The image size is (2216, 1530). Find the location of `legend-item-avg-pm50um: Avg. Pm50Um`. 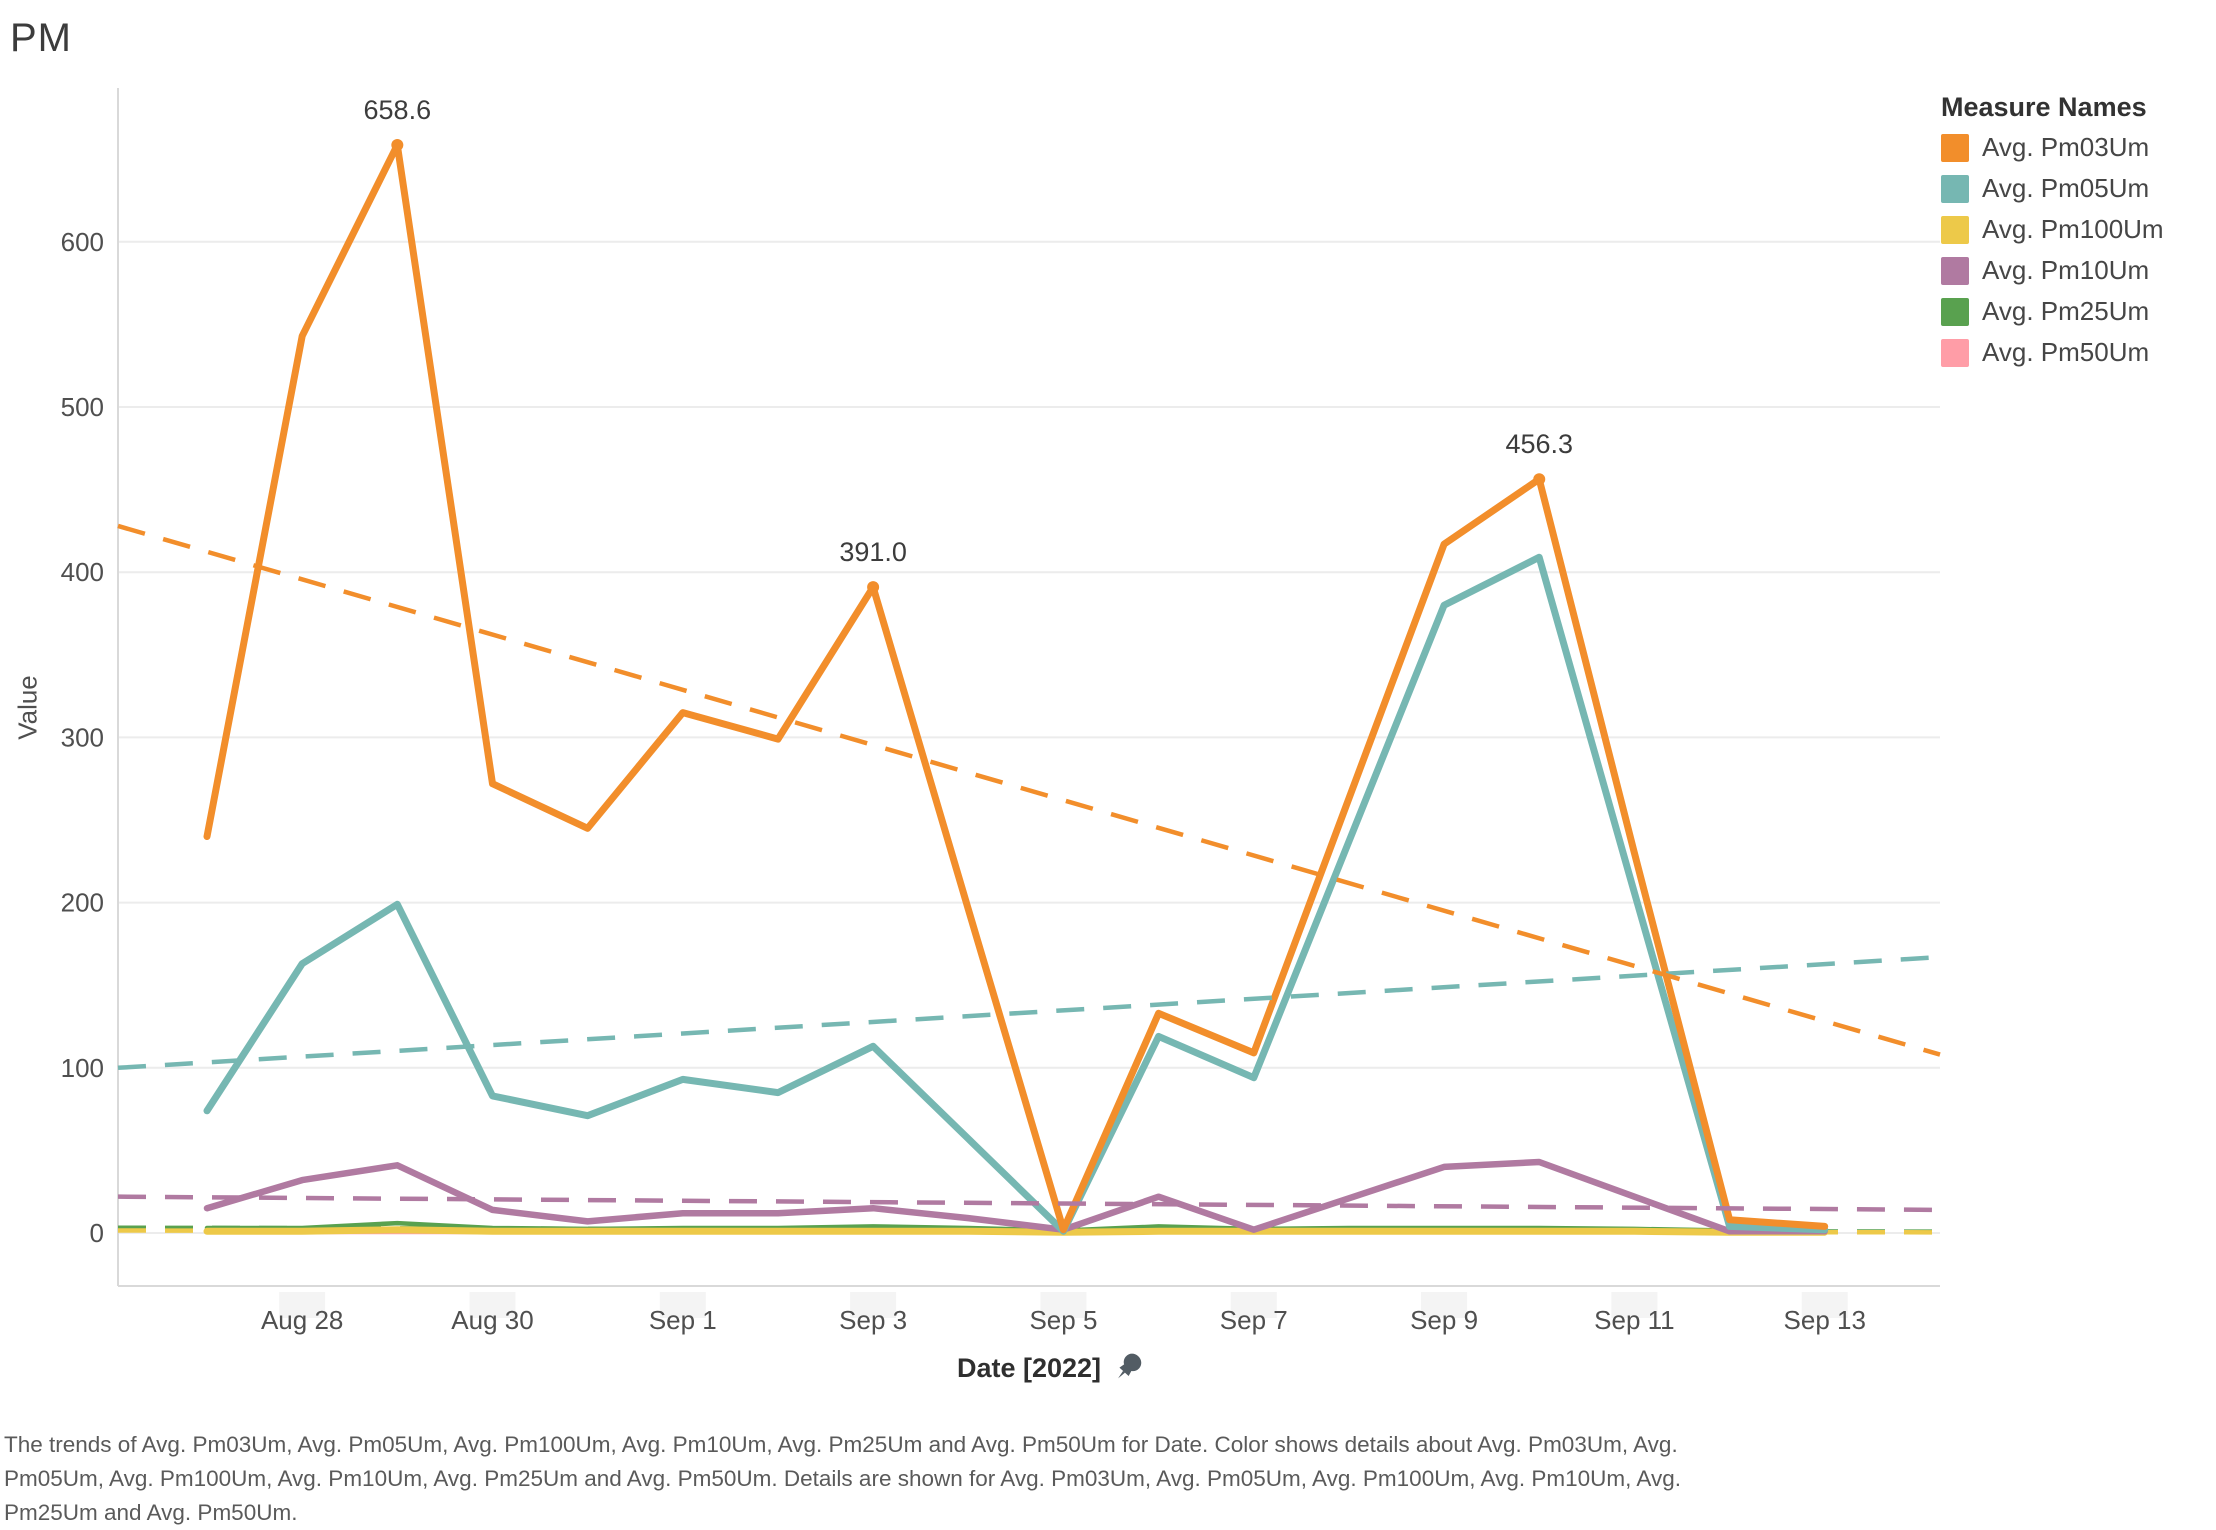

legend-item-avg-pm50um: Avg. Pm50Um is located at coordinates (2071, 352).